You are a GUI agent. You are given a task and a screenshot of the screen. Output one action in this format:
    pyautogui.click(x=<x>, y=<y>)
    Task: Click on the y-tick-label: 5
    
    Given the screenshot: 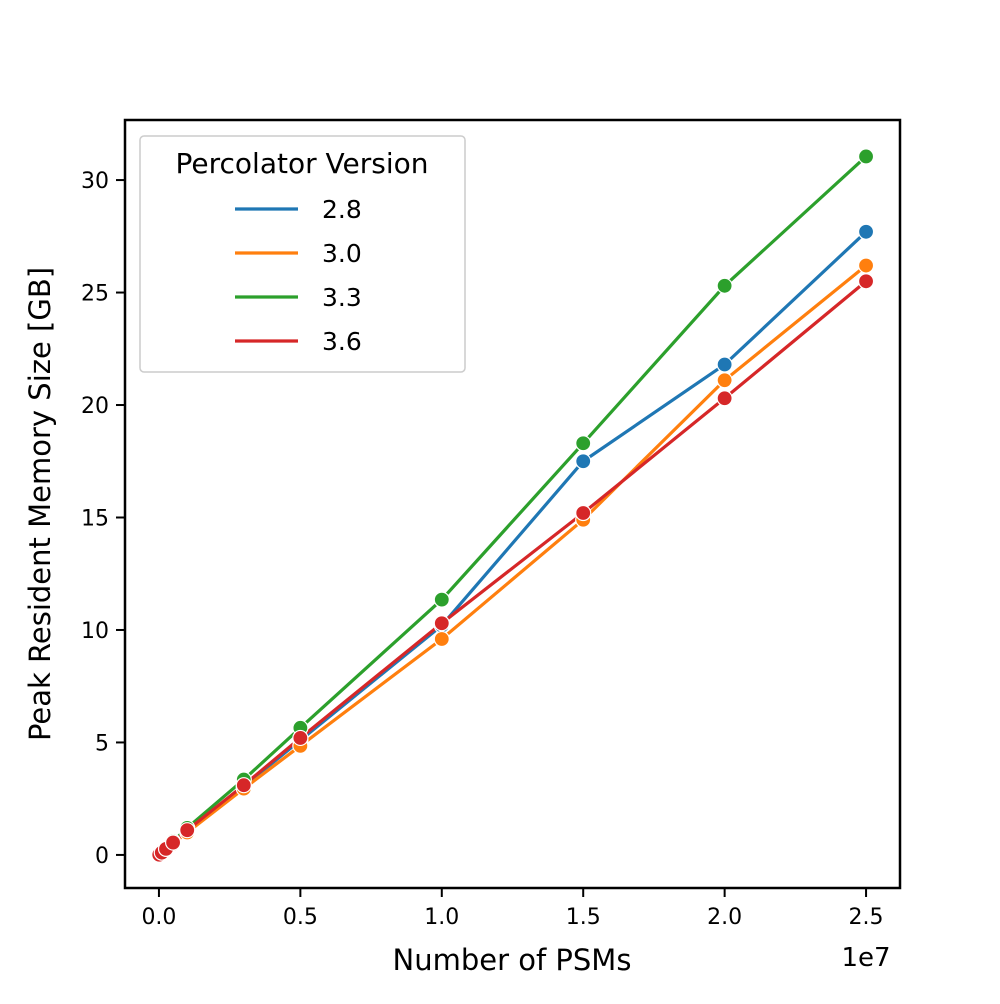 What is the action you would take?
    pyautogui.click(x=102, y=743)
    